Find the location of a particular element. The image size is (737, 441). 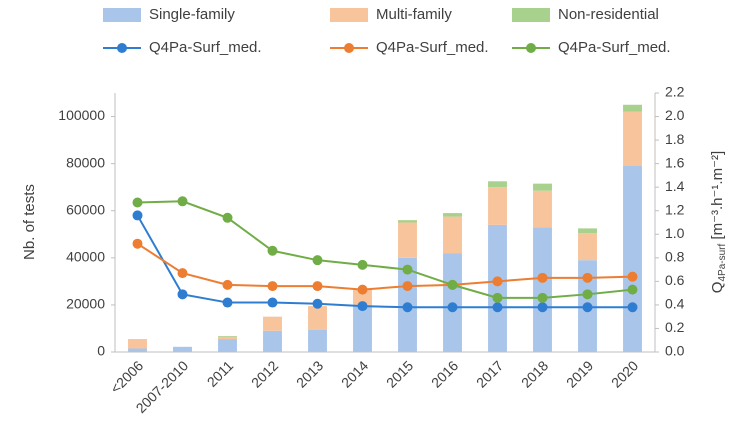

y-tick-label: 20000 is located at coordinates (85, 304).